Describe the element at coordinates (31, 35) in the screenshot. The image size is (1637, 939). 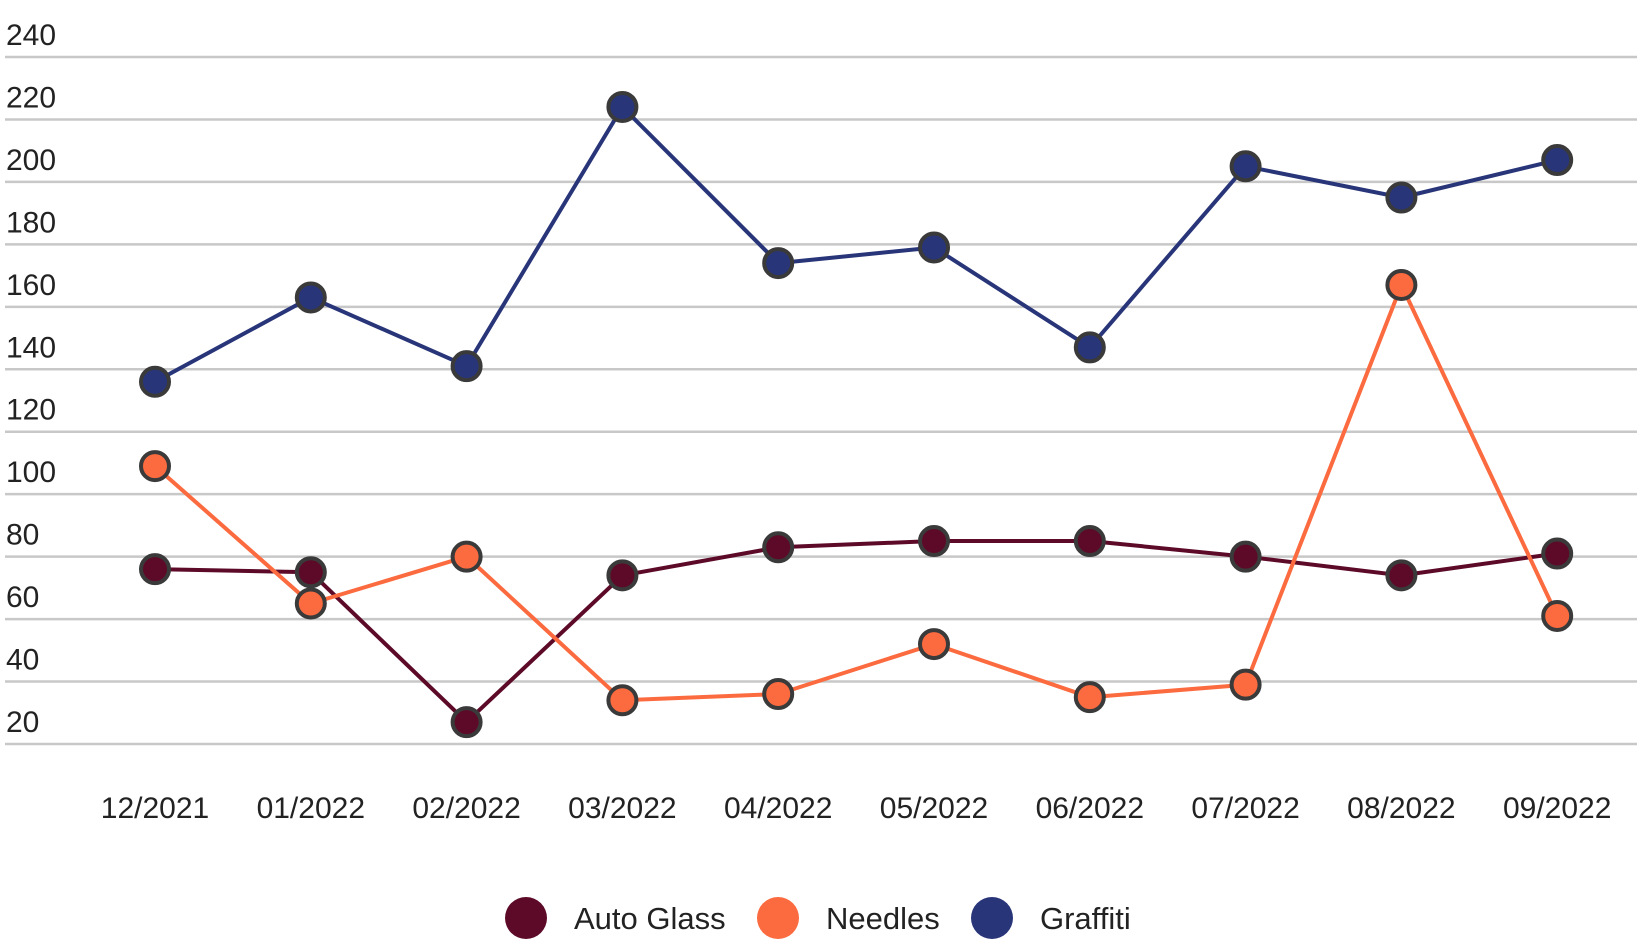
I see `y-tick-label: 240` at that location.